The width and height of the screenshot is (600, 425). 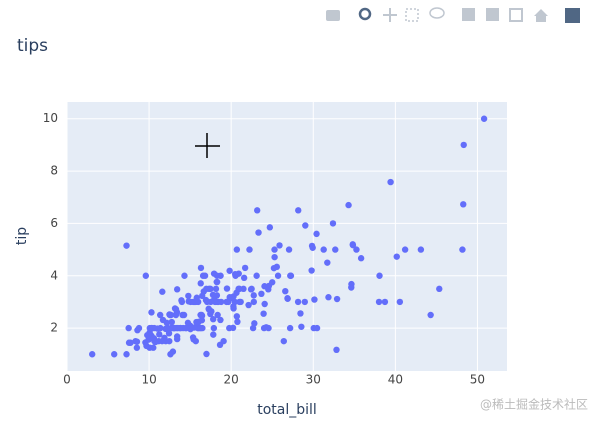 I want to click on x-tick-label: 20, so click(x=231, y=380).